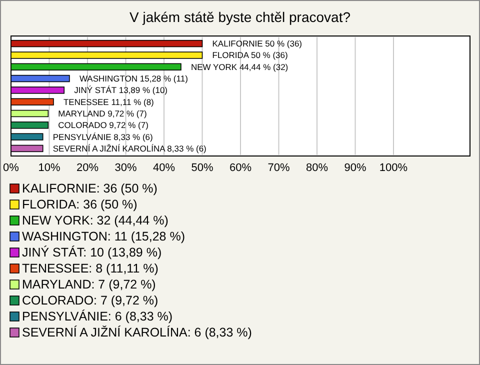 The width and height of the screenshot is (480, 365). What do you see at coordinates (87, 168) in the screenshot?
I see `x-tick-label: 20%` at bounding box center [87, 168].